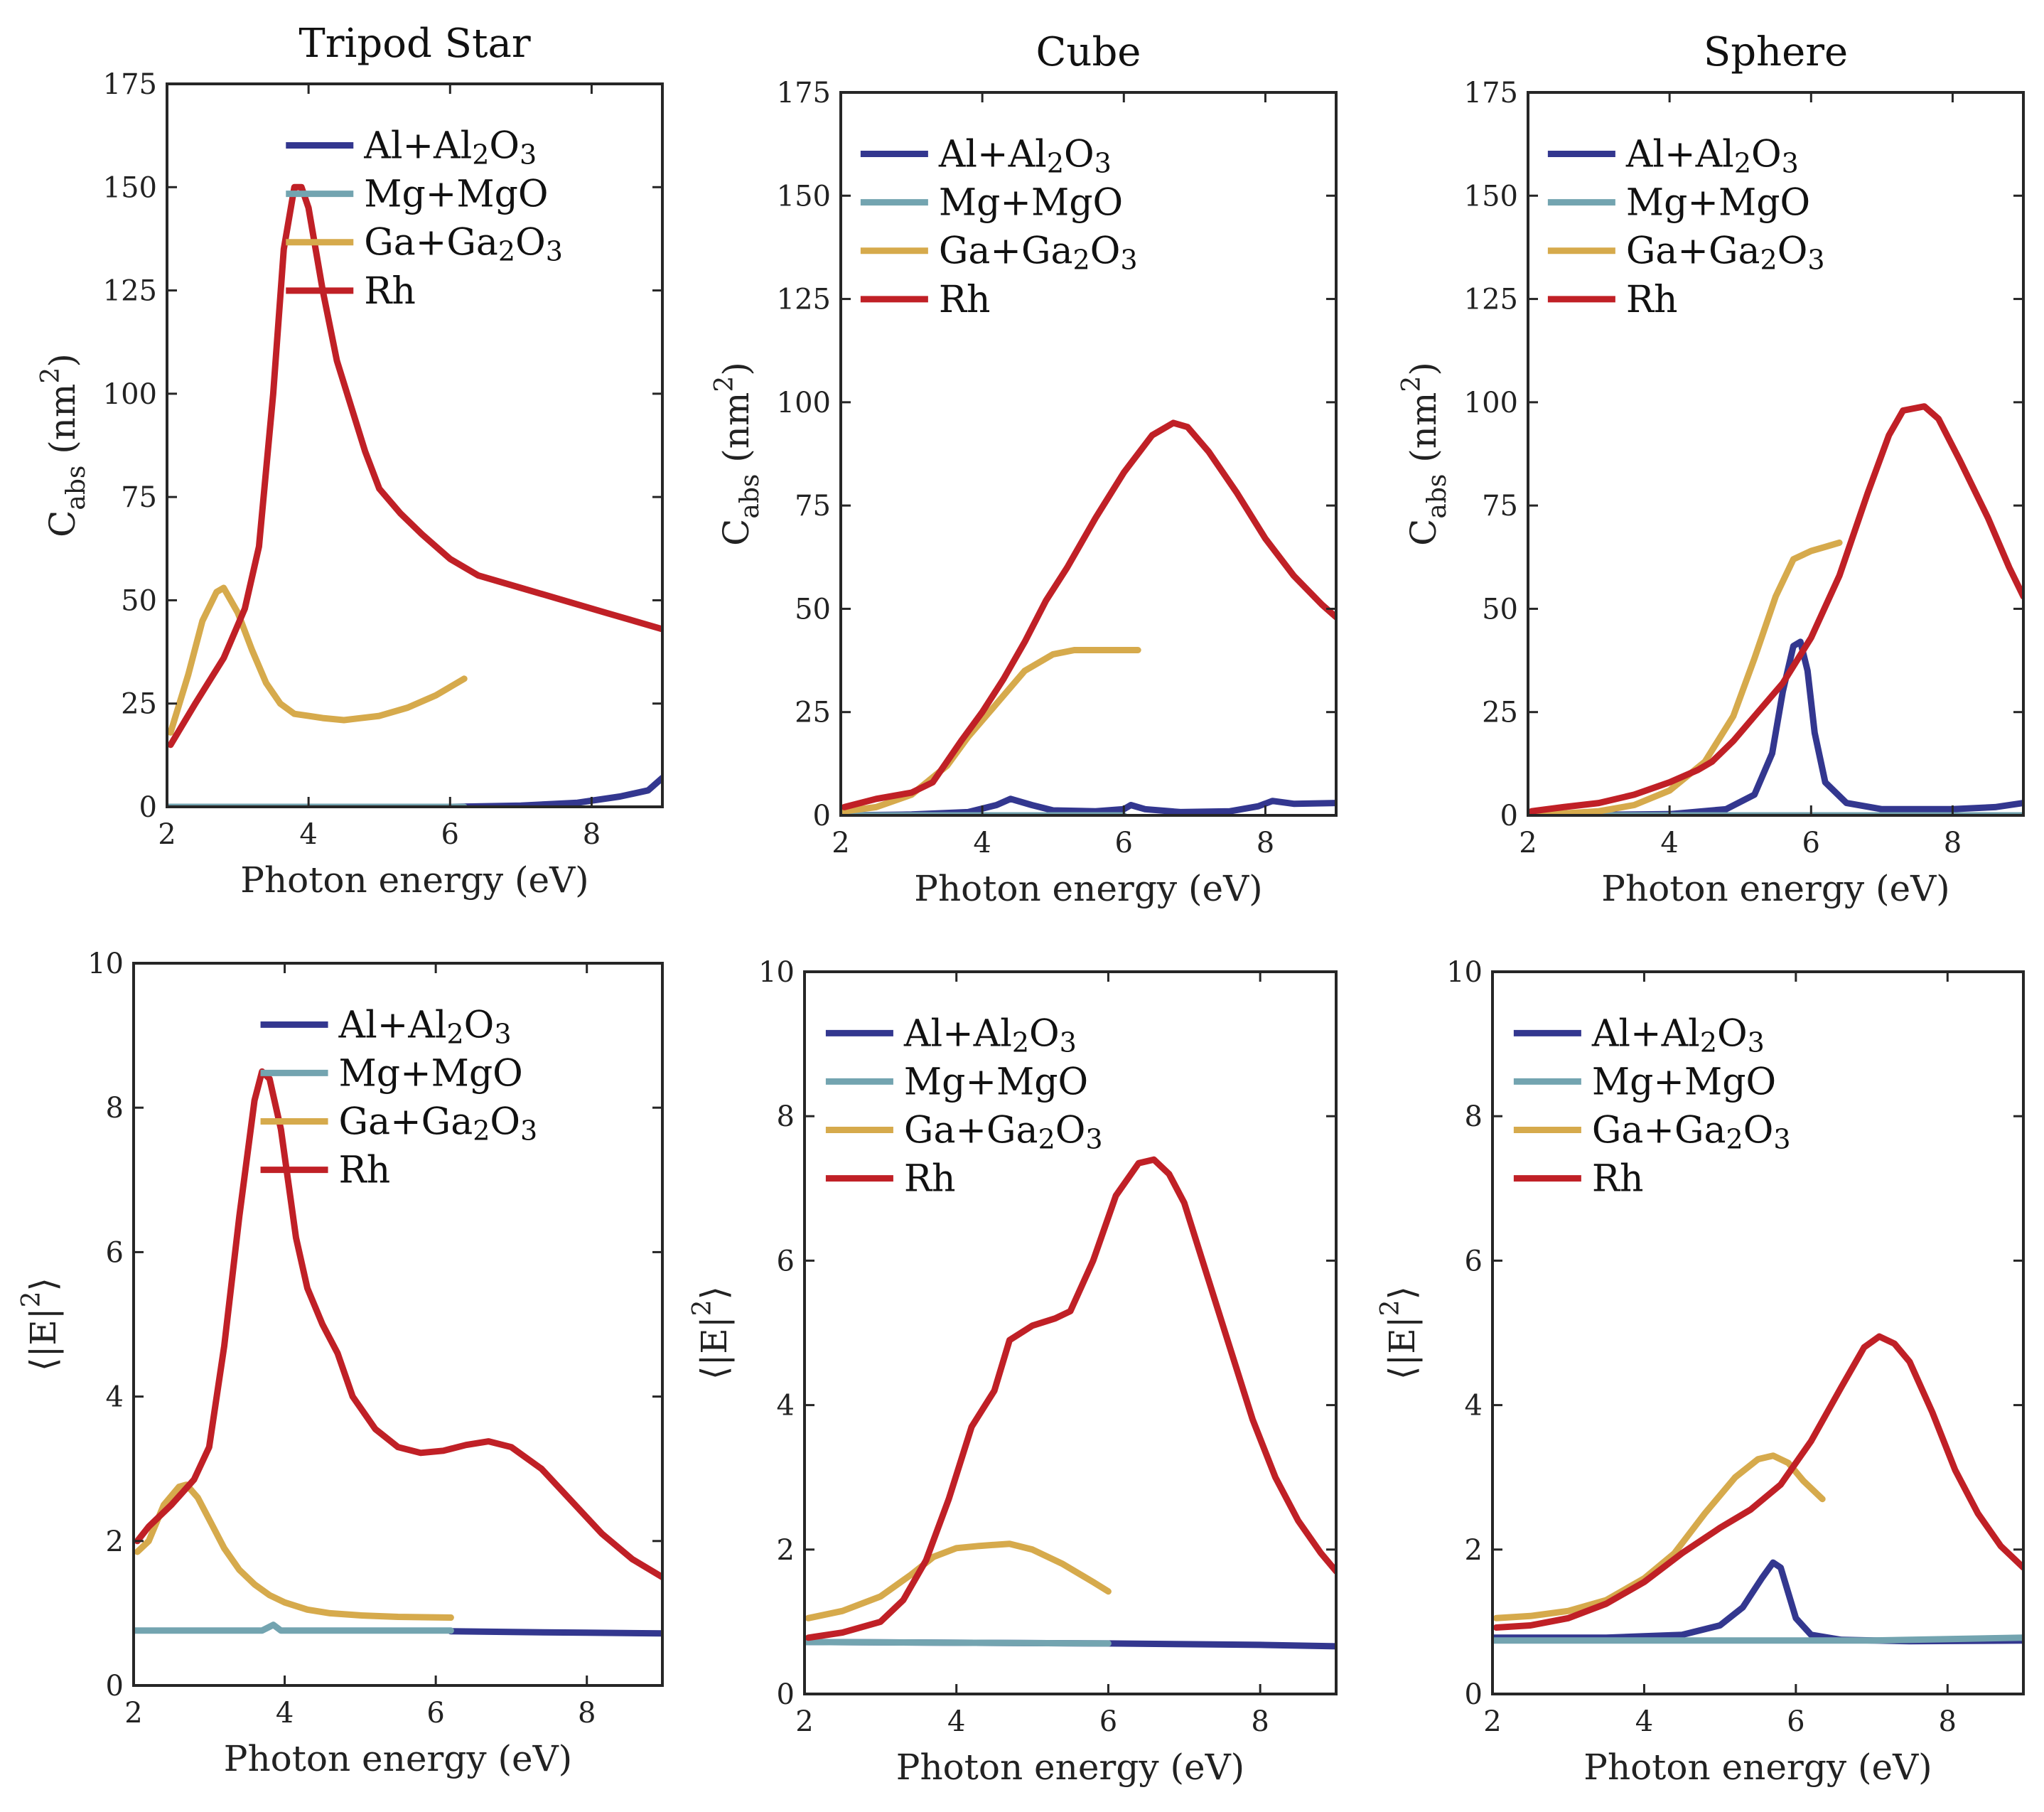 Image resolution: width=2044 pixels, height=1812 pixels. Describe the element at coordinates (1491, 93) in the screenshot. I see `y-tick-label: 175` at that location.